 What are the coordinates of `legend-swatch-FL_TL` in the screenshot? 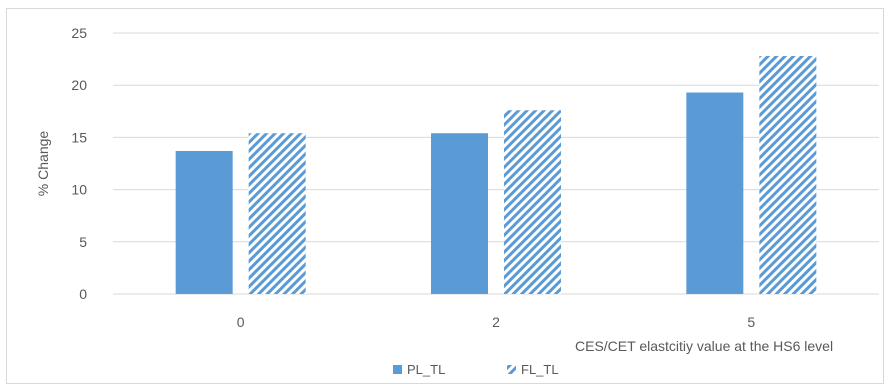 It's located at (511, 369).